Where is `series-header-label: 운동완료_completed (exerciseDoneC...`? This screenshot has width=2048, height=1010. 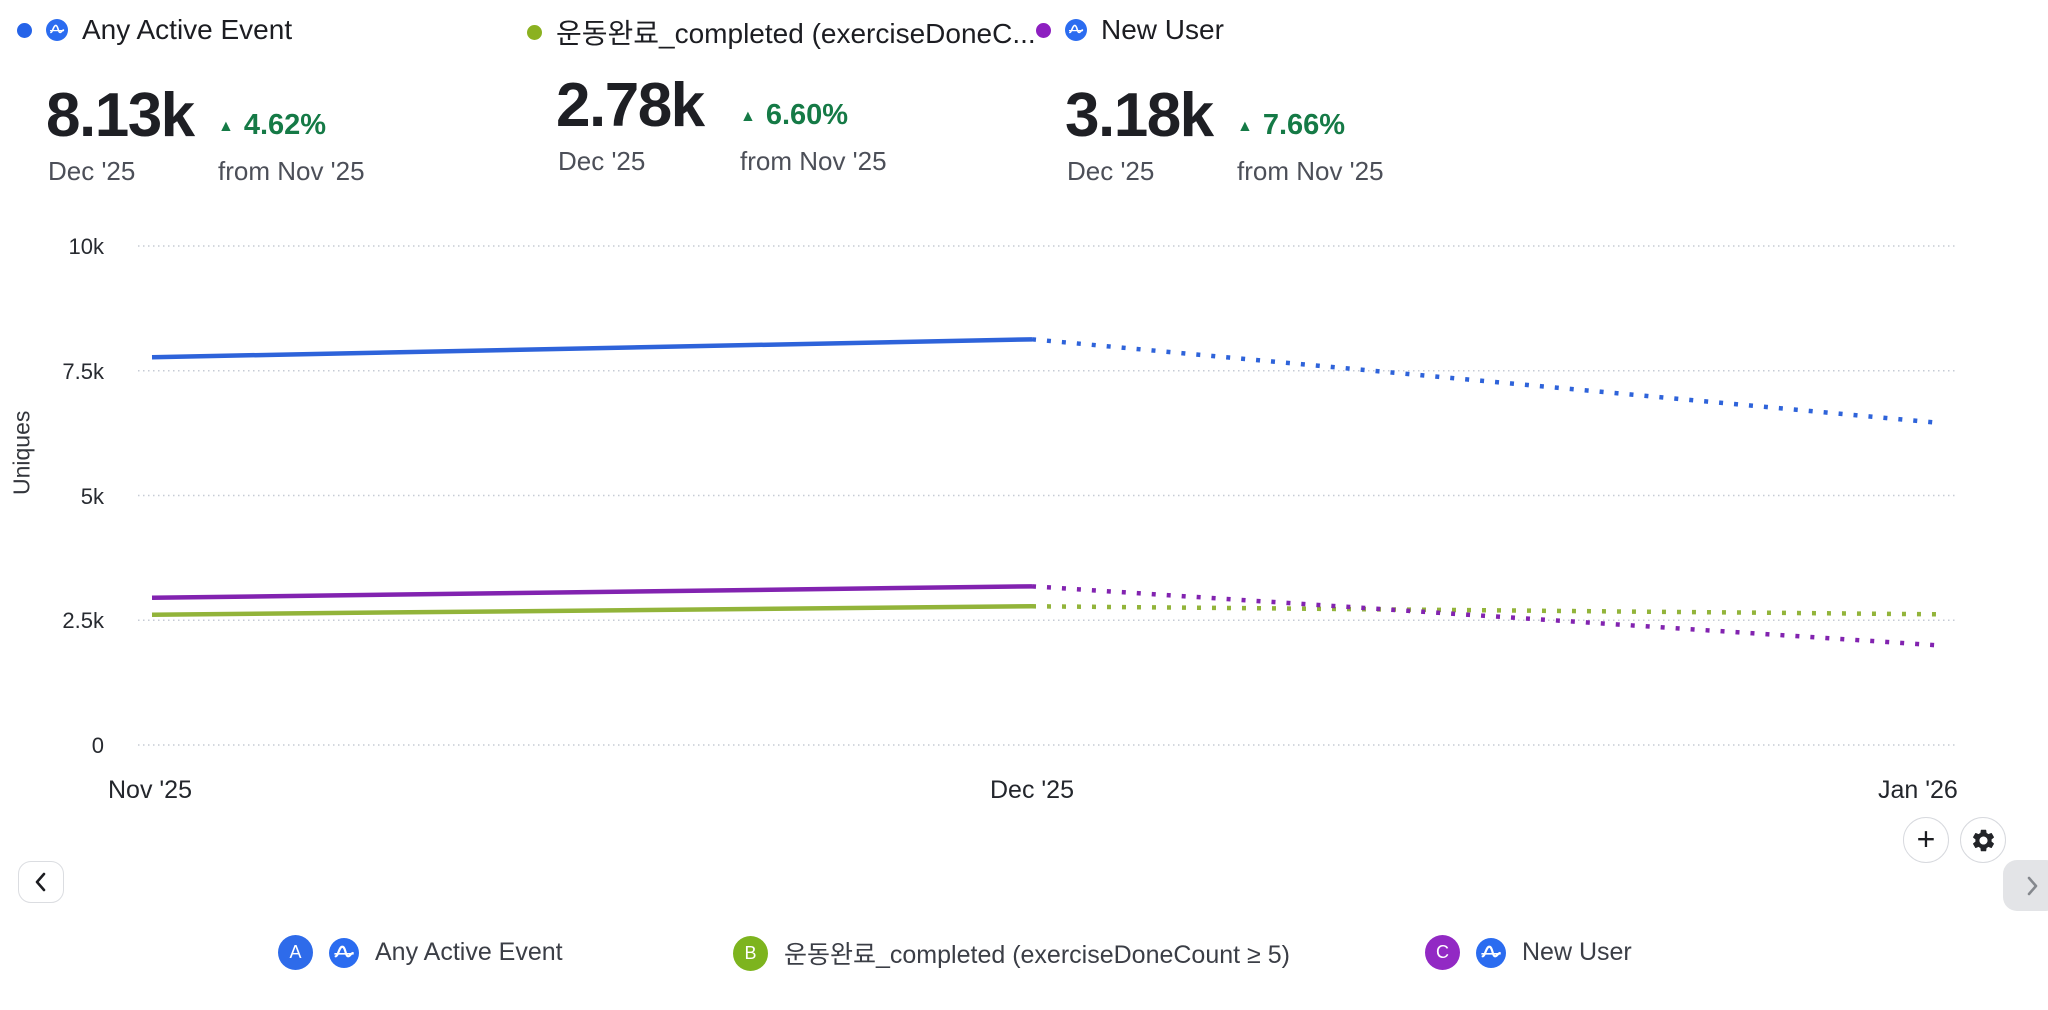 series-header-label: 운동완료_completed (exerciseDoneC... is located at coordinates (796, 33).